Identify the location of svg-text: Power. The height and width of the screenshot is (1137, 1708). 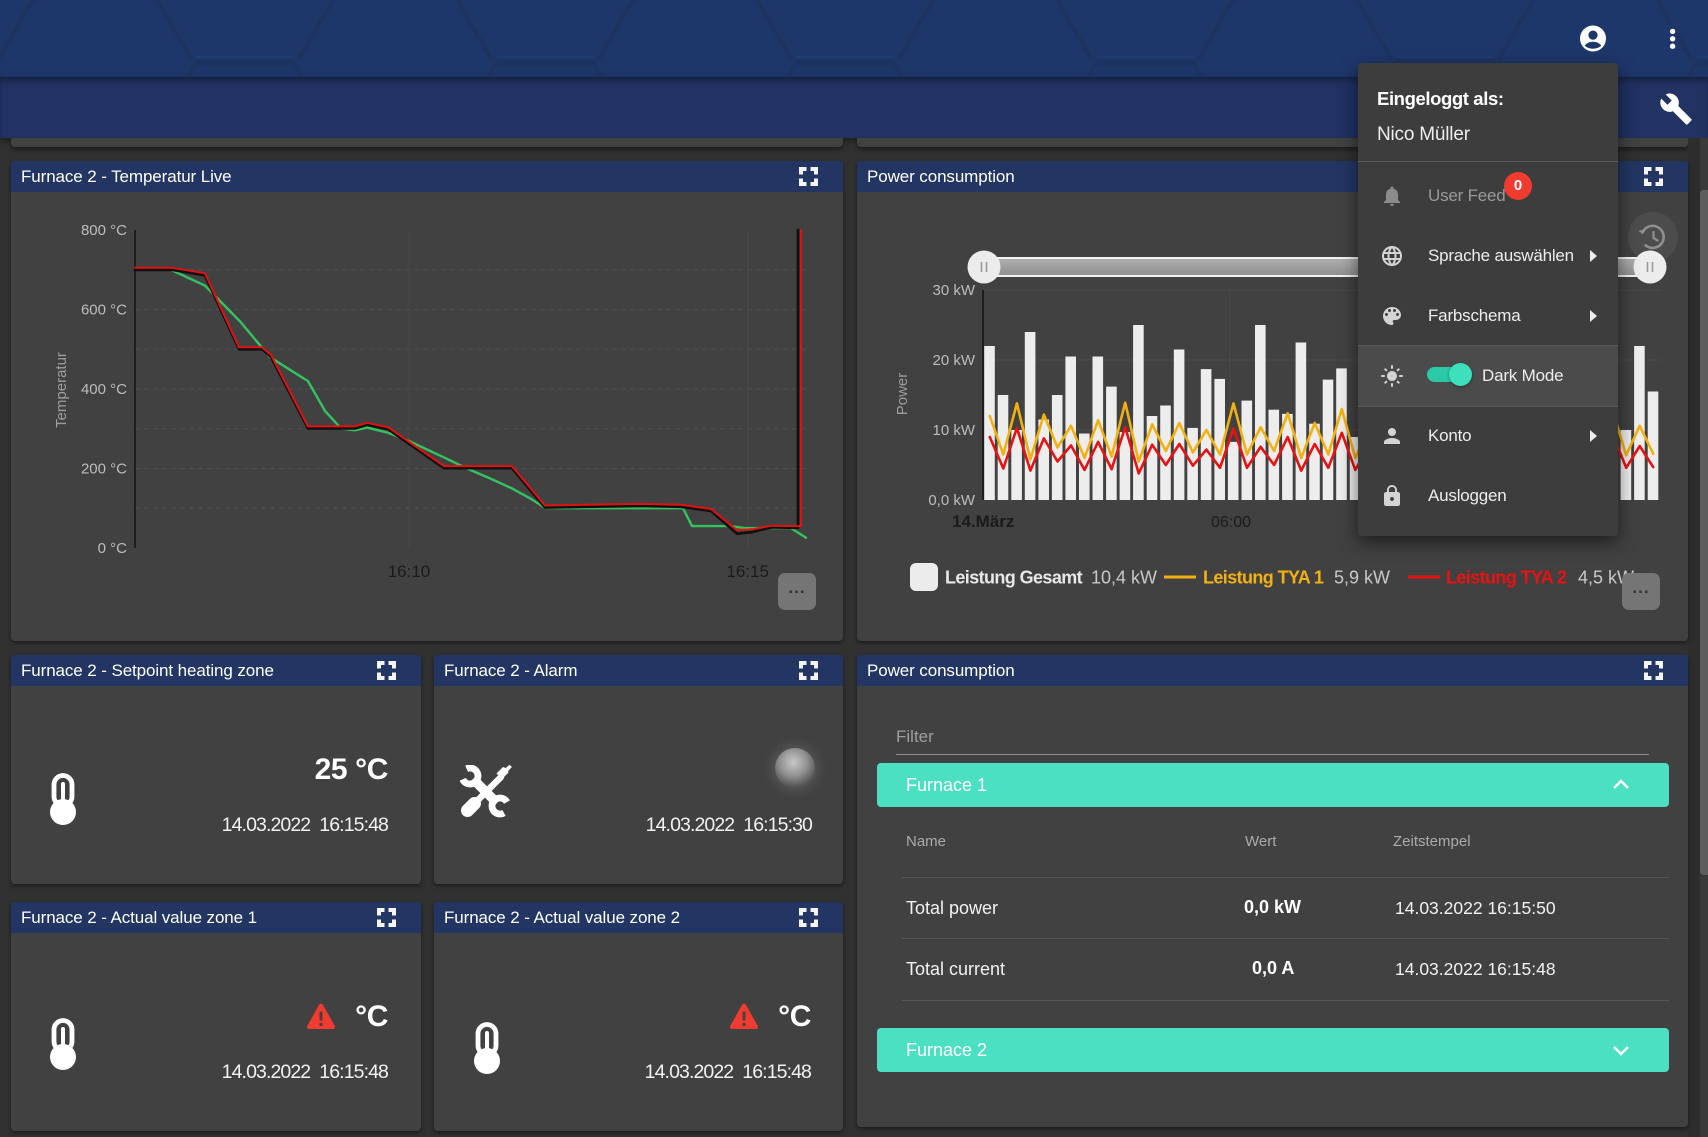
(902, 394).